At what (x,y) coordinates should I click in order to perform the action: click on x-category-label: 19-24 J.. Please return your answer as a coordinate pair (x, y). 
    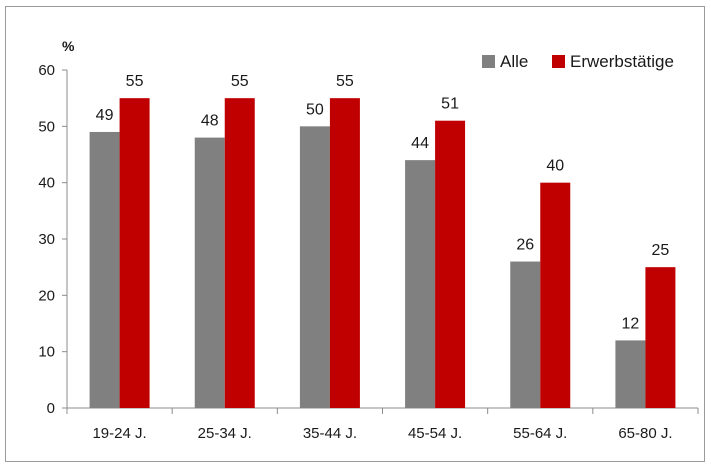
    Looking at the image, I should click on (119, 433).